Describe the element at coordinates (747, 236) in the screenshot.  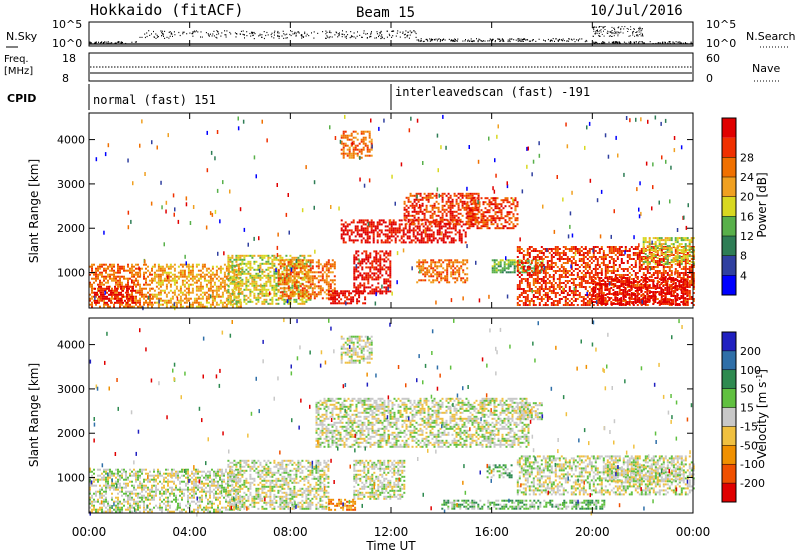
I see `power-colorbar-tick: 12` at that location.